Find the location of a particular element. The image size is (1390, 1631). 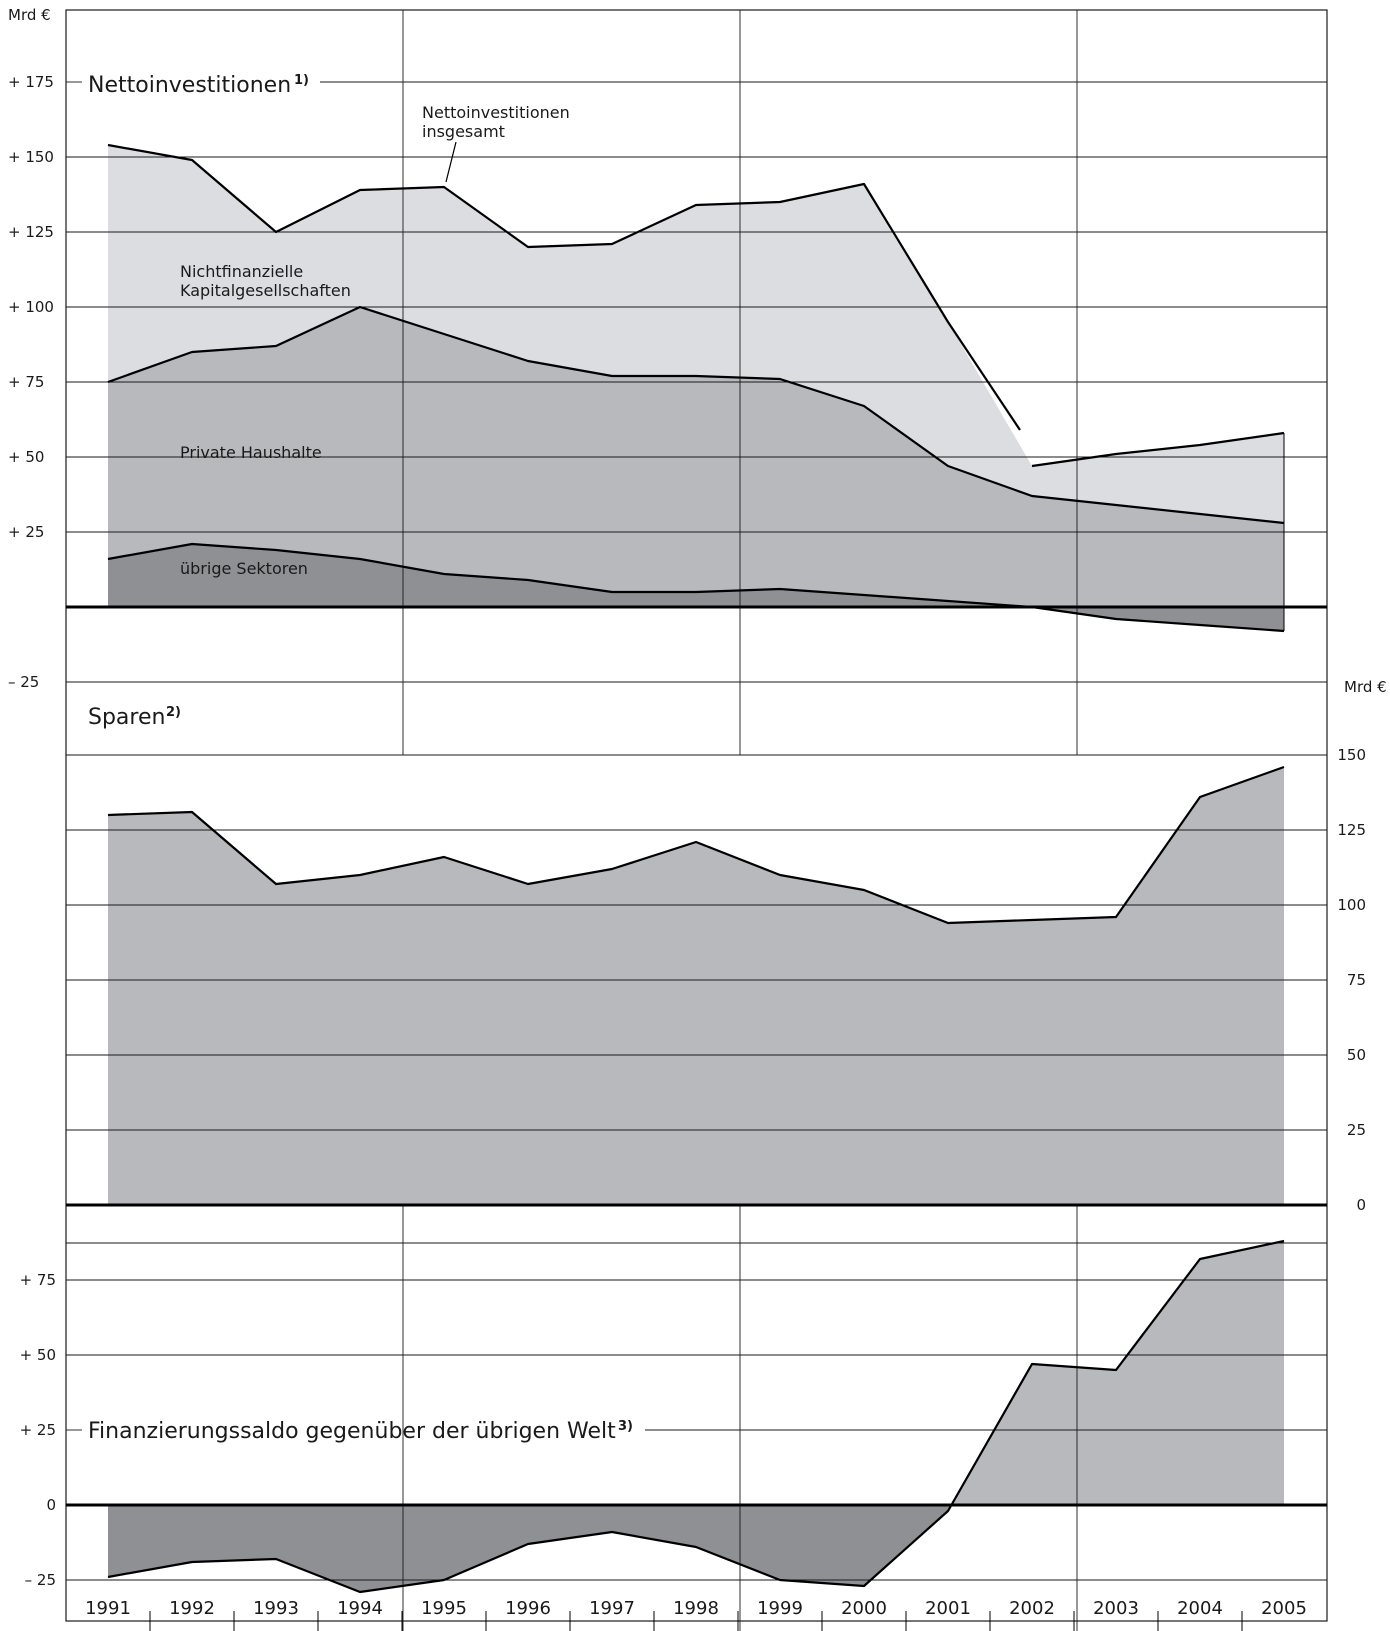

y-tick-label-right: 0 is located at coordinates (1361, 1205).